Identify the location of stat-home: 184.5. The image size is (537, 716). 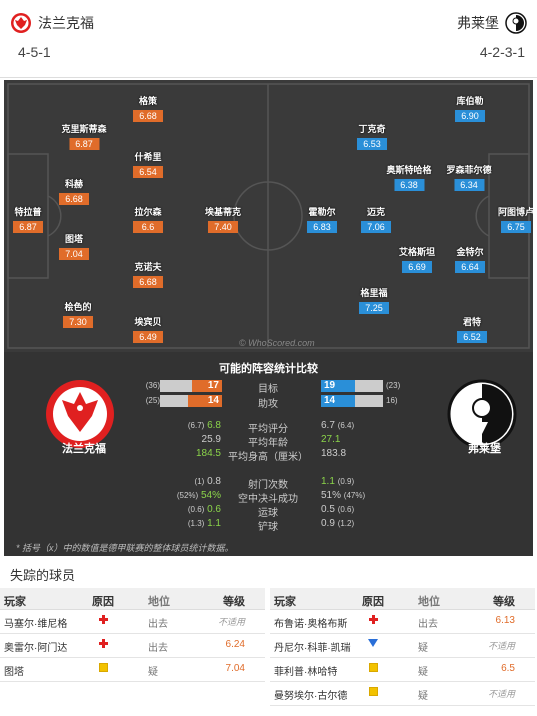
(208, 453).